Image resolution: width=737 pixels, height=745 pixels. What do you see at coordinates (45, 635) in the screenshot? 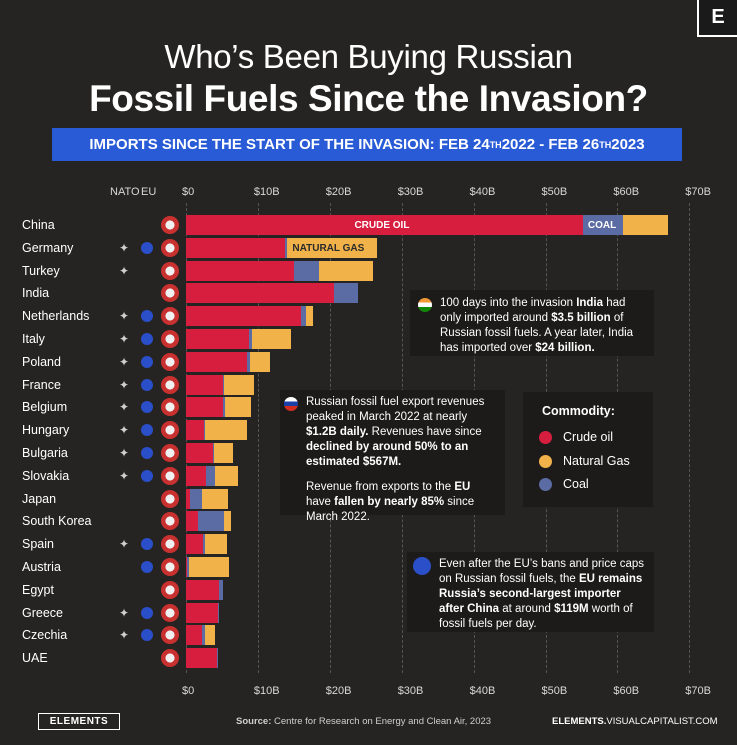
I see `country-label: Czechia` at bounding box center [45, 635].